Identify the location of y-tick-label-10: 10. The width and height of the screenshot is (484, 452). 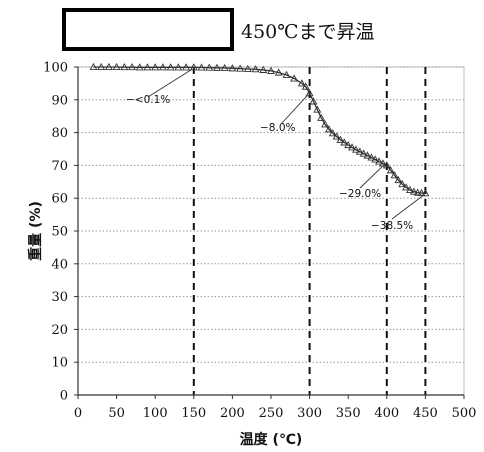
(59, 363).